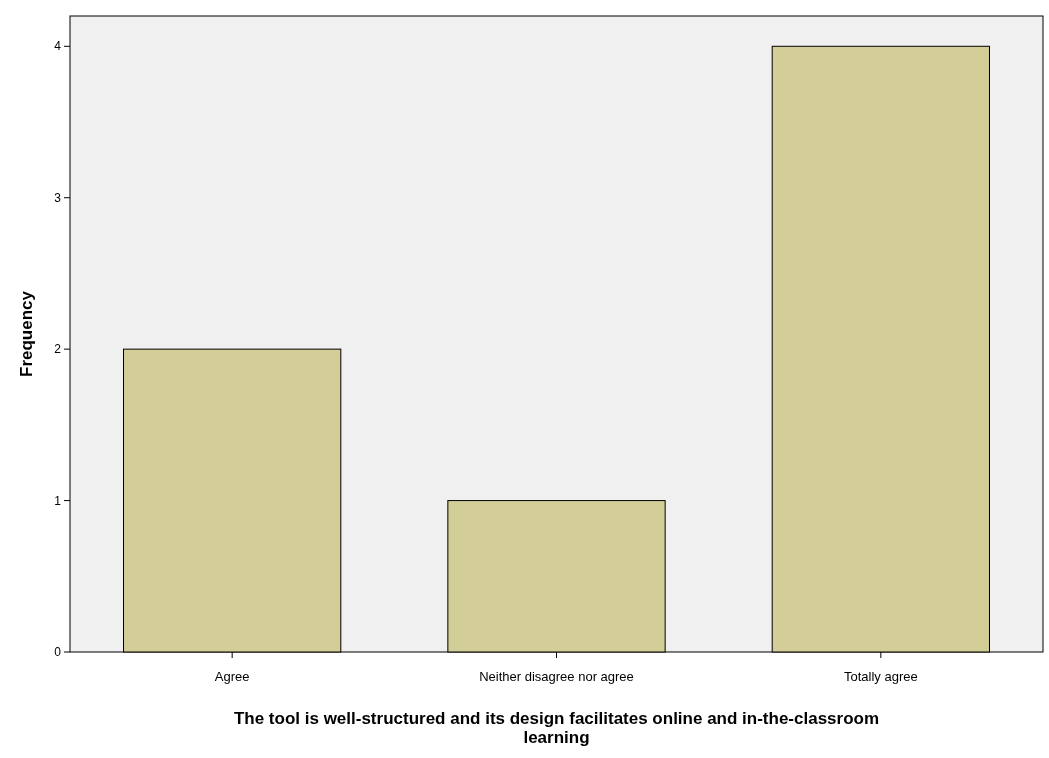  What do you see at coordinates (880, 676) in the screenshot?
I see `x-tick-label: Totally agree` at bounding box center [880, 676].